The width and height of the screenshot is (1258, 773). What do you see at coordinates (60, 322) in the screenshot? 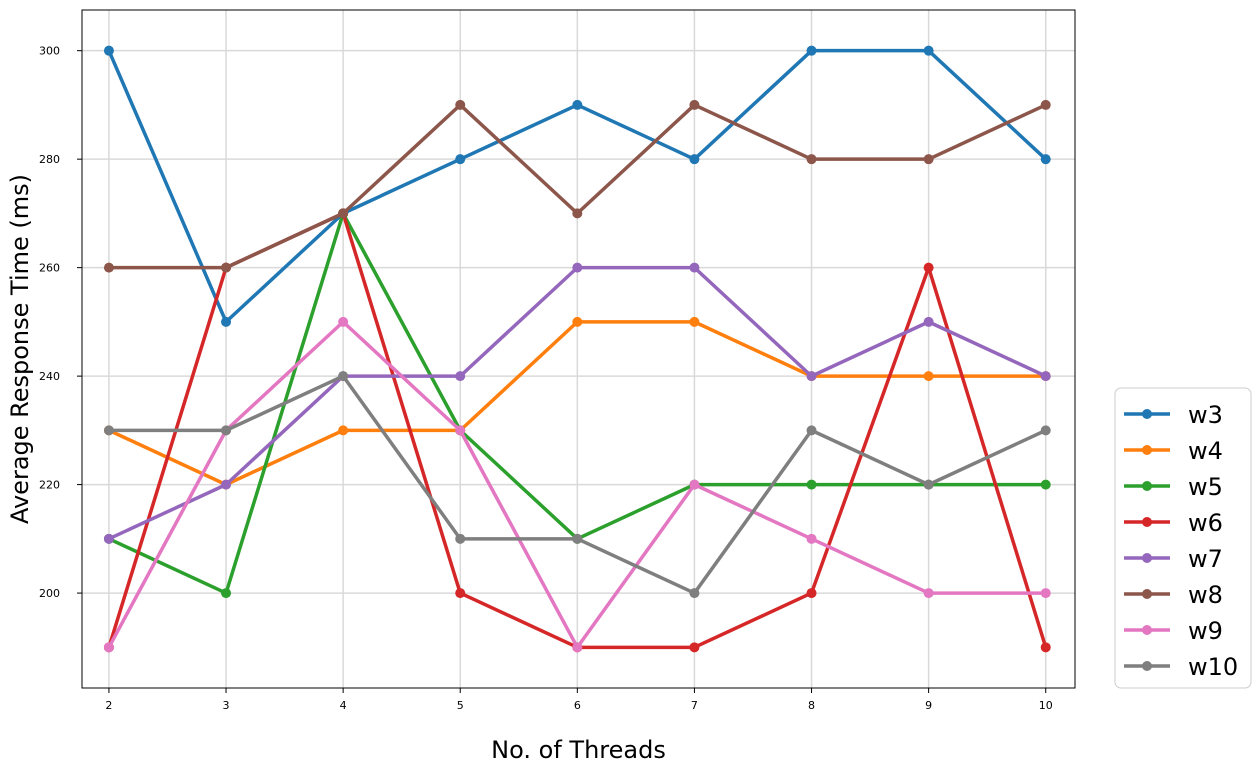
I see `y-axis-ticks: 200 220 240 260 280 300` at bounding box center [60, 322].